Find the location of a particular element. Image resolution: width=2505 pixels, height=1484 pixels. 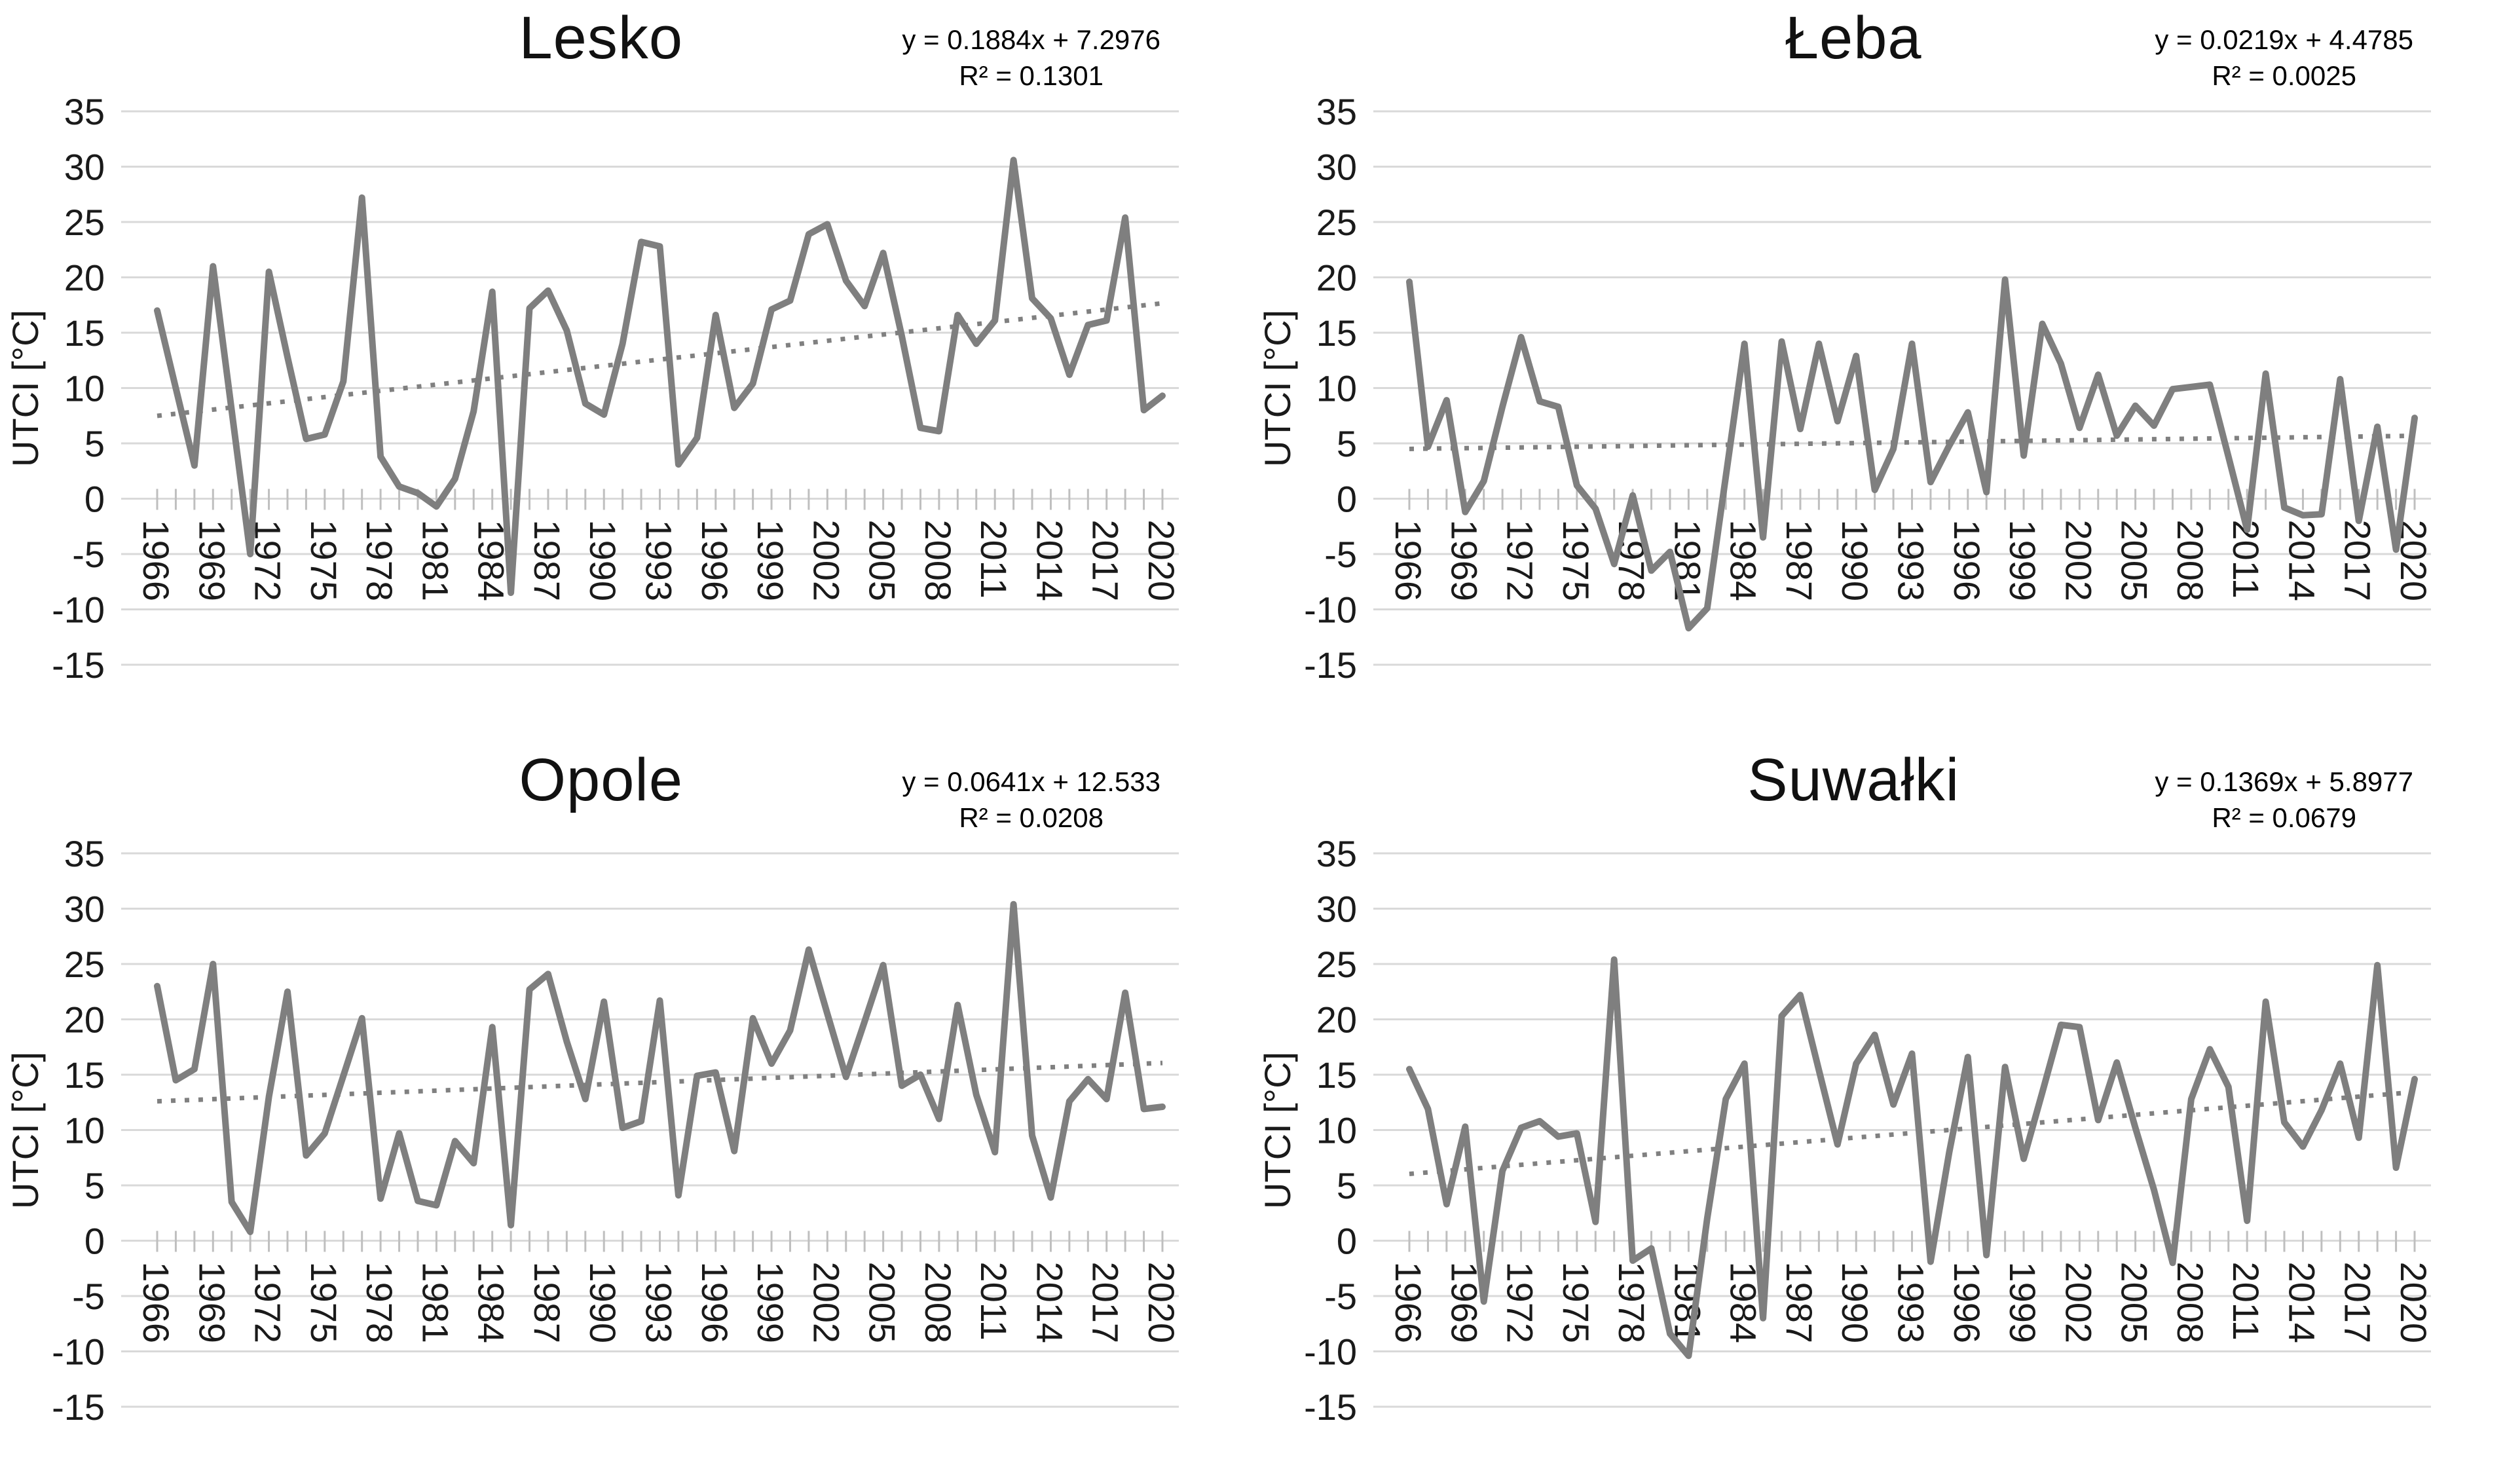

equation-text: y = 0.0641x + 12.533 is located at coordinates (1031, 781).